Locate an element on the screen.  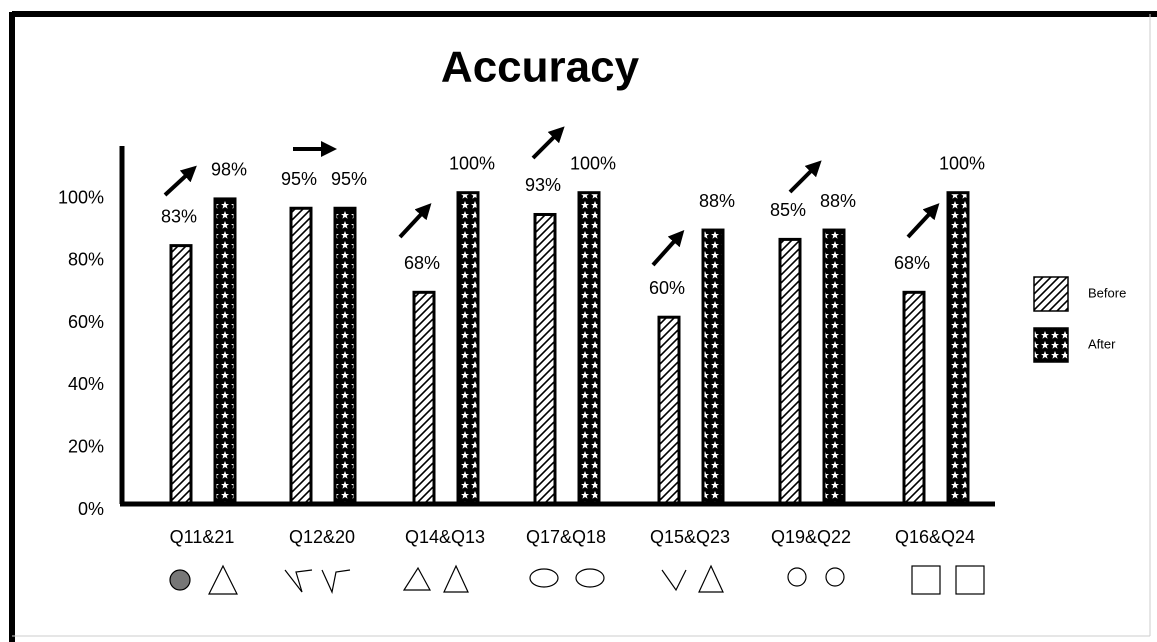
y-tick-label: 80% is located at coordinates (86, 260).